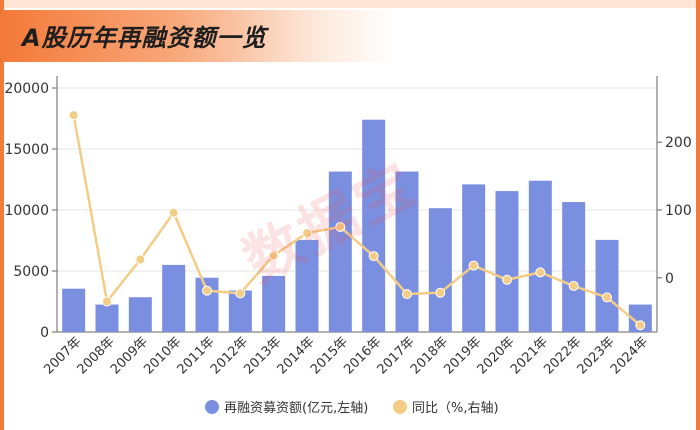 This screenshot has height=430, width=700. I want to click on left-tick-label: 5000, so click(31, 272).